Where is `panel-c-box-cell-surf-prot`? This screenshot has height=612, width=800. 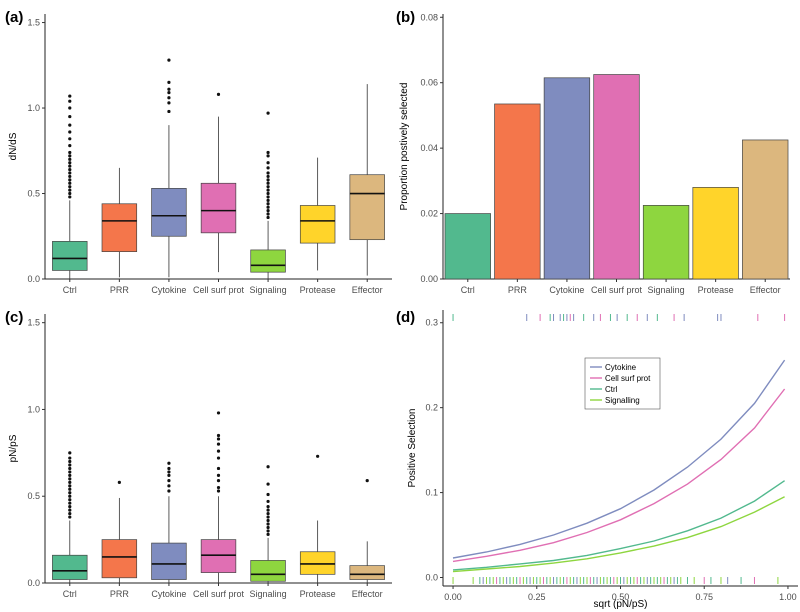 panel-c-box-cell-surf-prot is located at coordinates (218, 556).